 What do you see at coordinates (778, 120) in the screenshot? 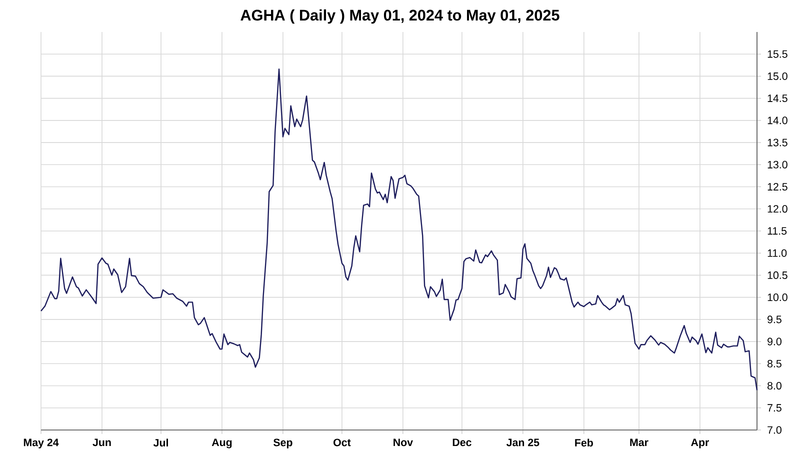
I see `y-tick-label: 14.0` at bounding box center [778, 120].